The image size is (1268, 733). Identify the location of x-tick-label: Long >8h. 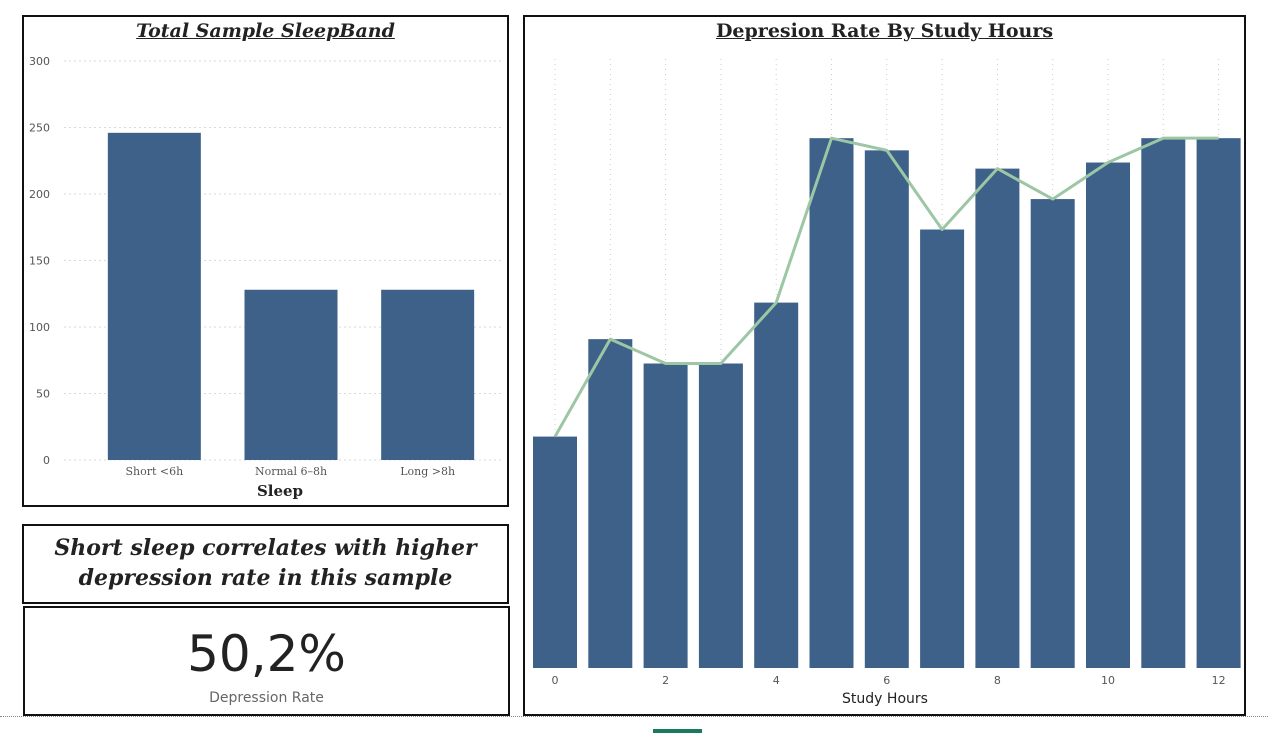
(427, 471).